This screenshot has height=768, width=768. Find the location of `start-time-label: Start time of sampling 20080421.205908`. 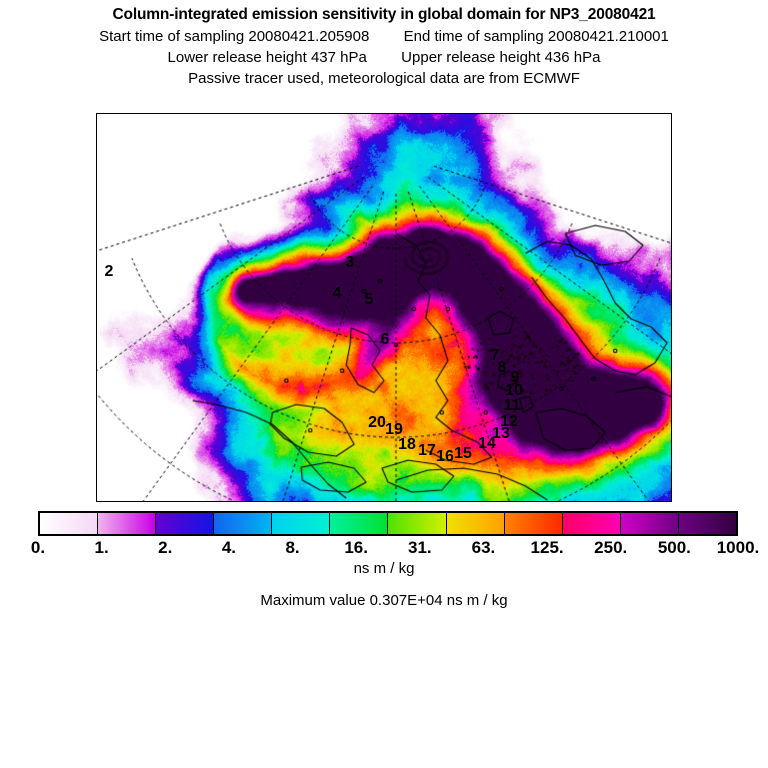

start-time-label: Start time of sampling 20080421.205908 is located at coordinates (234, 36).